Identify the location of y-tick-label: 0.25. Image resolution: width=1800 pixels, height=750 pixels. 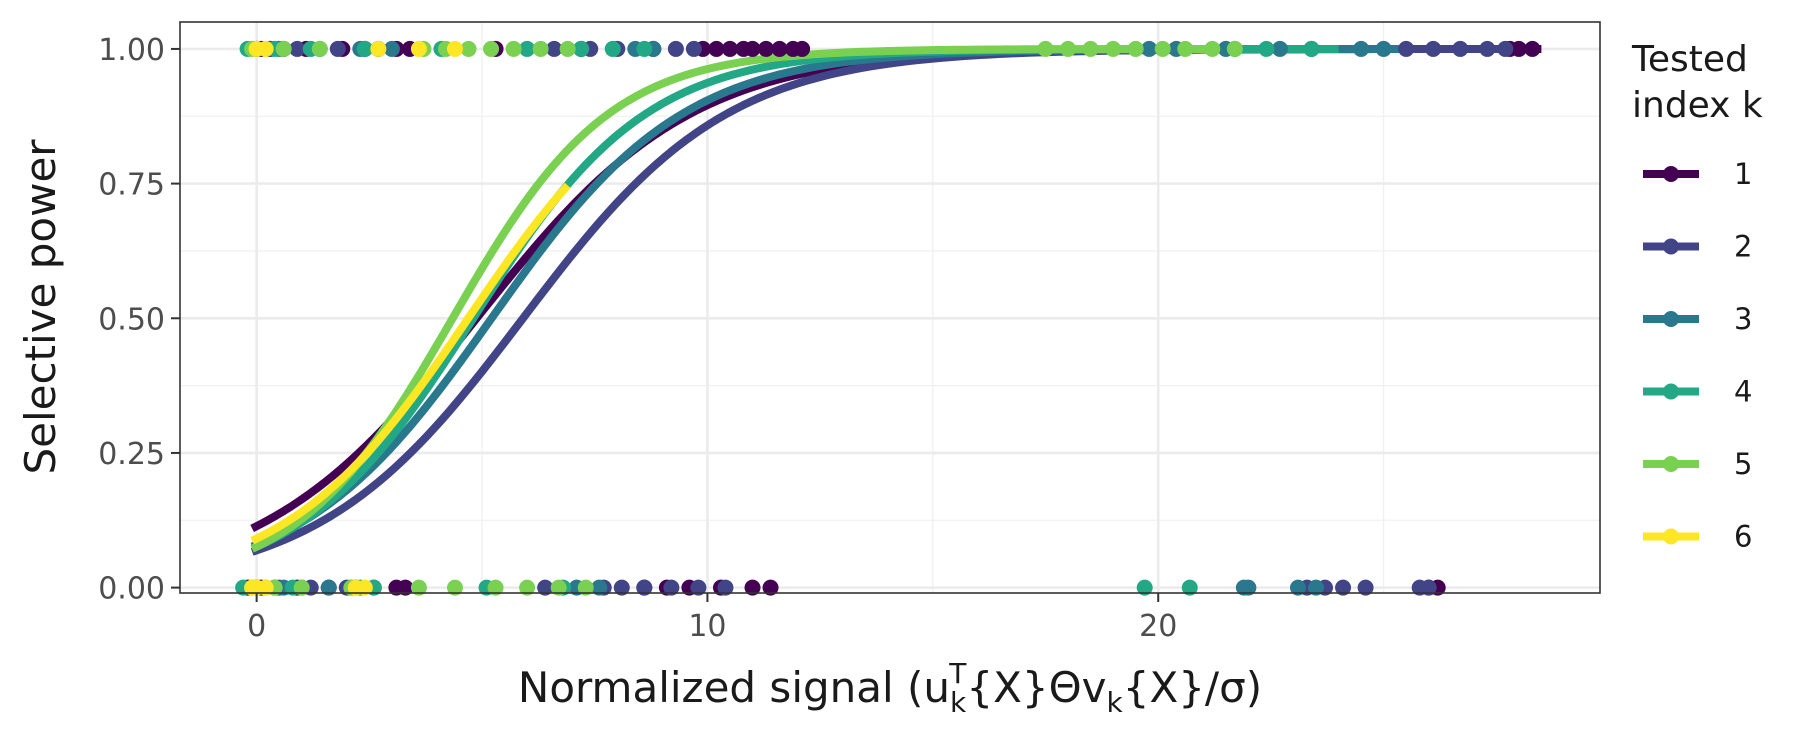
(131, 454).